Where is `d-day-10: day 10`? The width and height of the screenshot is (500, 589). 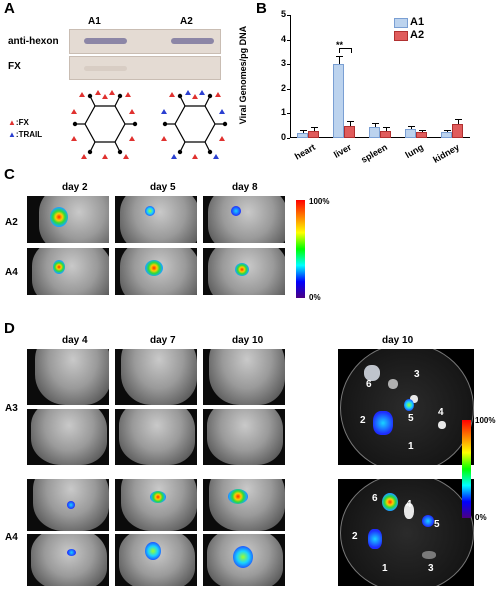
d-day-10: day 10 is located at coordinates (248, 340).